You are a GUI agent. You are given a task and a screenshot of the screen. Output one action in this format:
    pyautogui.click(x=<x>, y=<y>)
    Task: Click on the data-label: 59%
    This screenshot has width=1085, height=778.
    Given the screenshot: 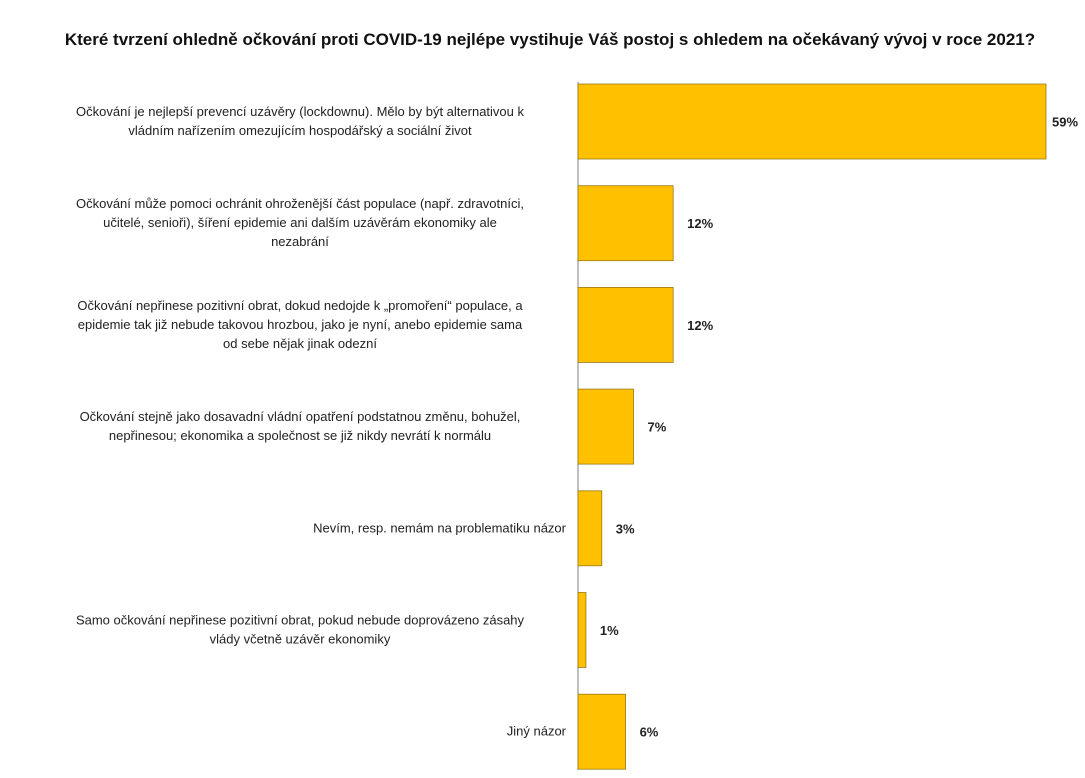 What is the action you would take?
    pyautogui.click(x=1065, y=122)
    